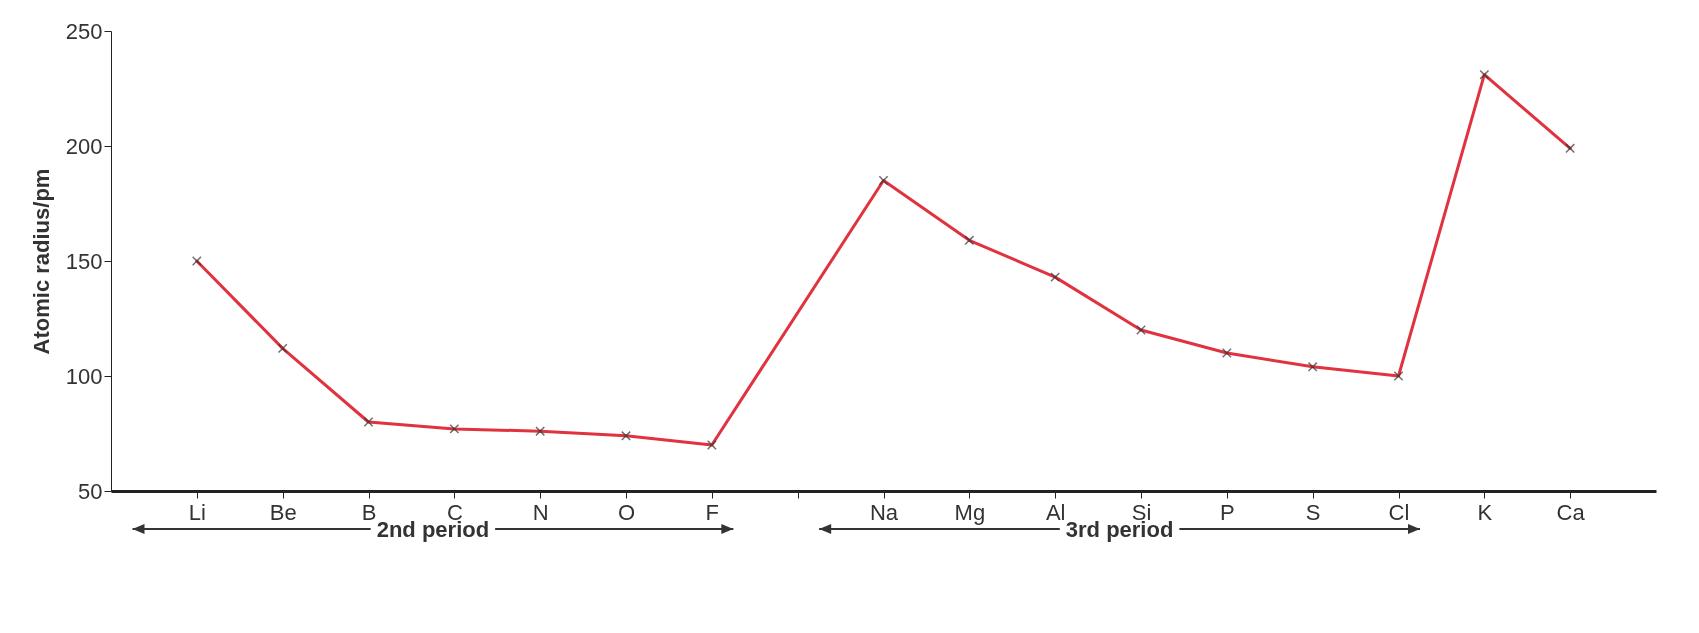  What do you see at coordinates (884, 512) in the screenshot?
I see `x-tick-label: Na` at bounding box center [884, 512].